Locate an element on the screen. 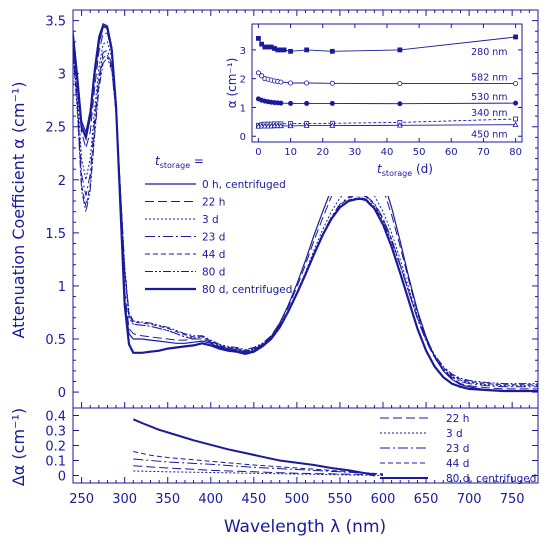 The image size is (548, 554). inset-series-450-nm: 450 nm is located at coordinates (387, 131).